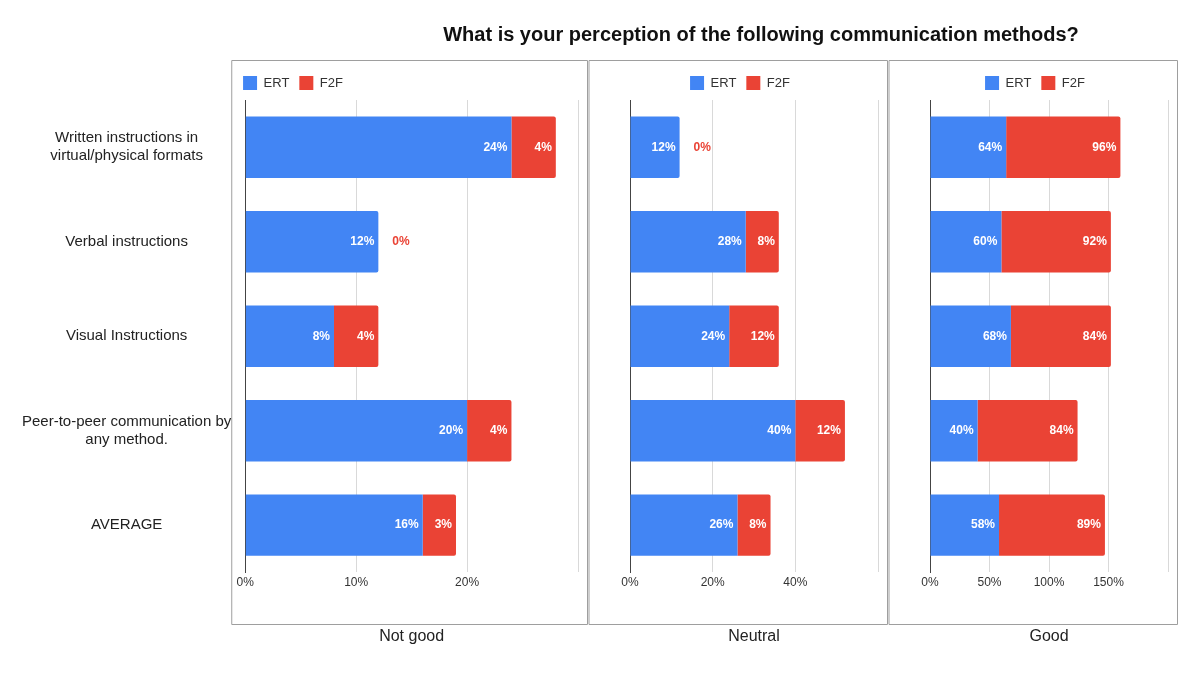 The height and width of the screenshot is (682, 1201). Describe the element at coordinates (721, 524) in the screenshot. I see `data-label: 26%` at that location.